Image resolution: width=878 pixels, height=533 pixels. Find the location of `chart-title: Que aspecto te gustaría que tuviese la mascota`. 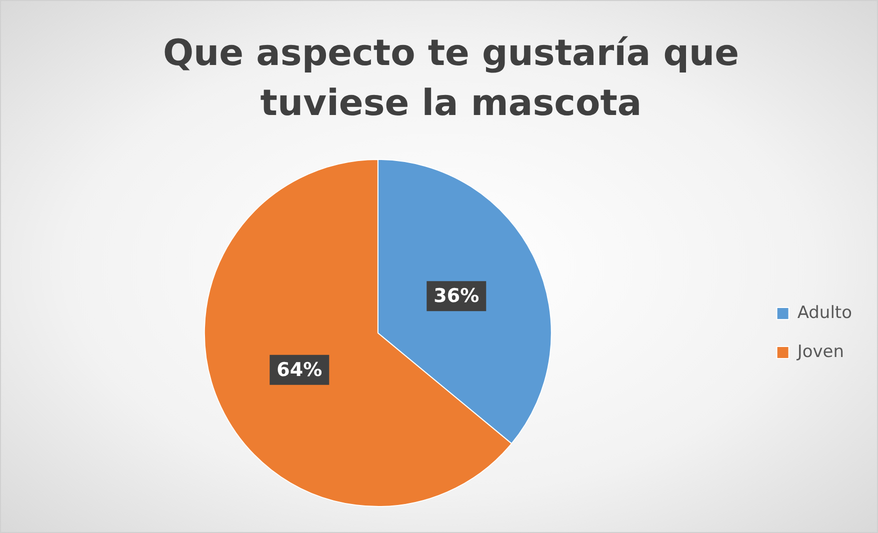

chart-title: Que aspecto te gustaría que tuviese la mascota is located at coordinates (451, 79).